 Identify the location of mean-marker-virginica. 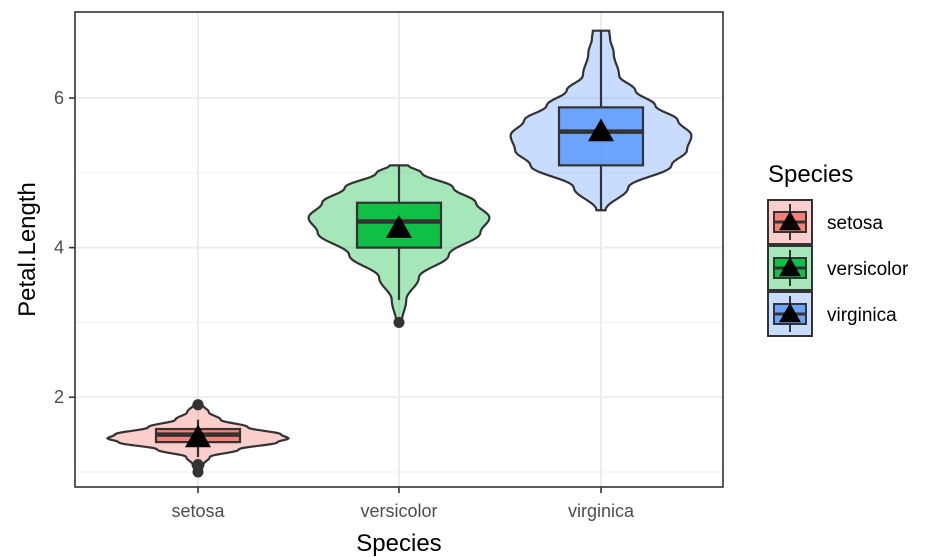
(601, 130).